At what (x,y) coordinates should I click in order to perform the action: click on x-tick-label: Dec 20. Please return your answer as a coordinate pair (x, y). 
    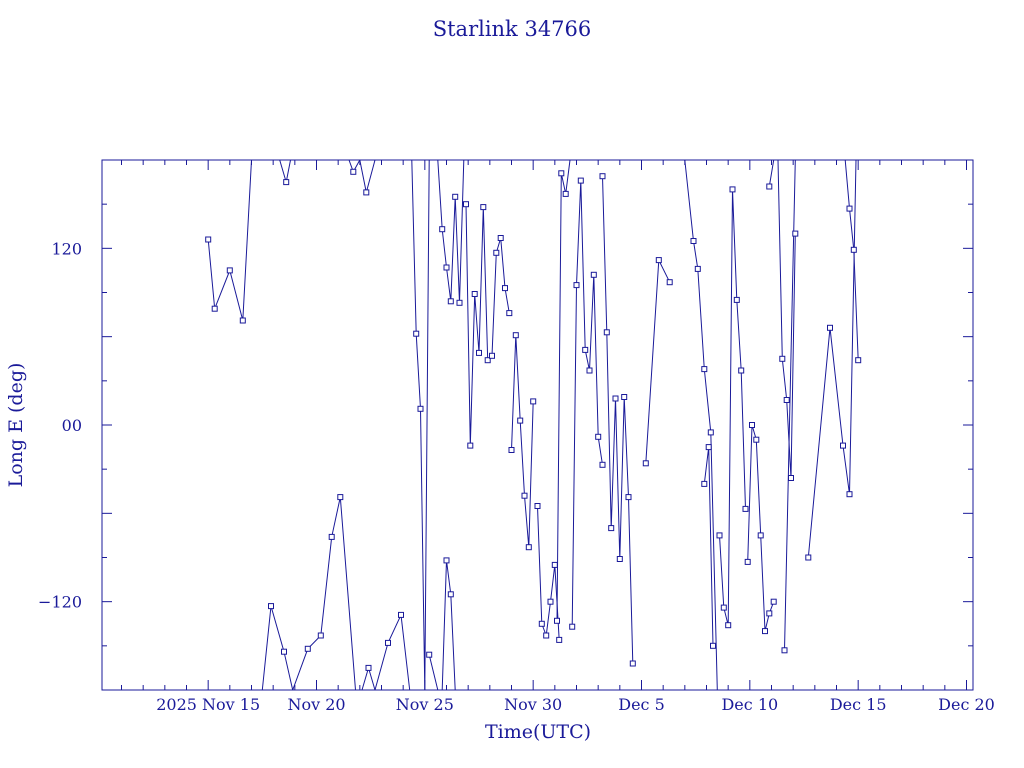
    Looking at the image, I should click on (966, 704).